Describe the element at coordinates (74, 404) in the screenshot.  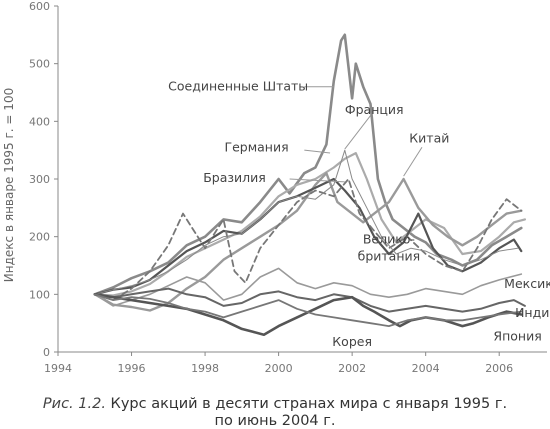
I see `figure-label: Рис. 1.2.` at that location.